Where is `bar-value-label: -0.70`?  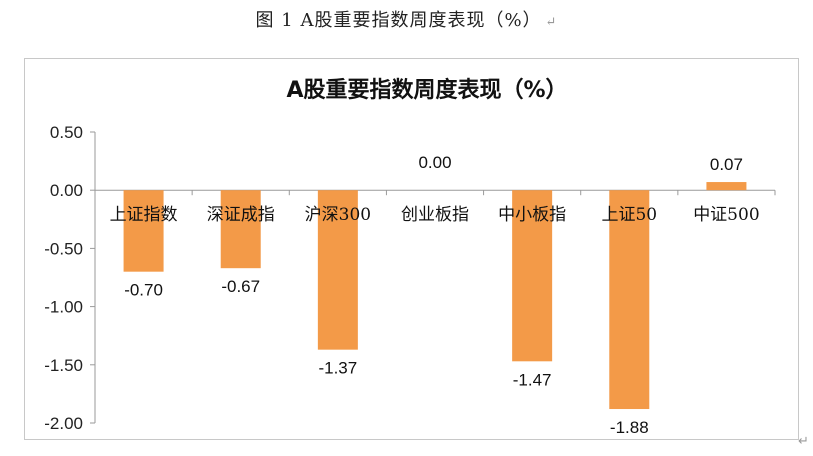 bar-value-label: -0.70 is located at coordinates (143, 290).